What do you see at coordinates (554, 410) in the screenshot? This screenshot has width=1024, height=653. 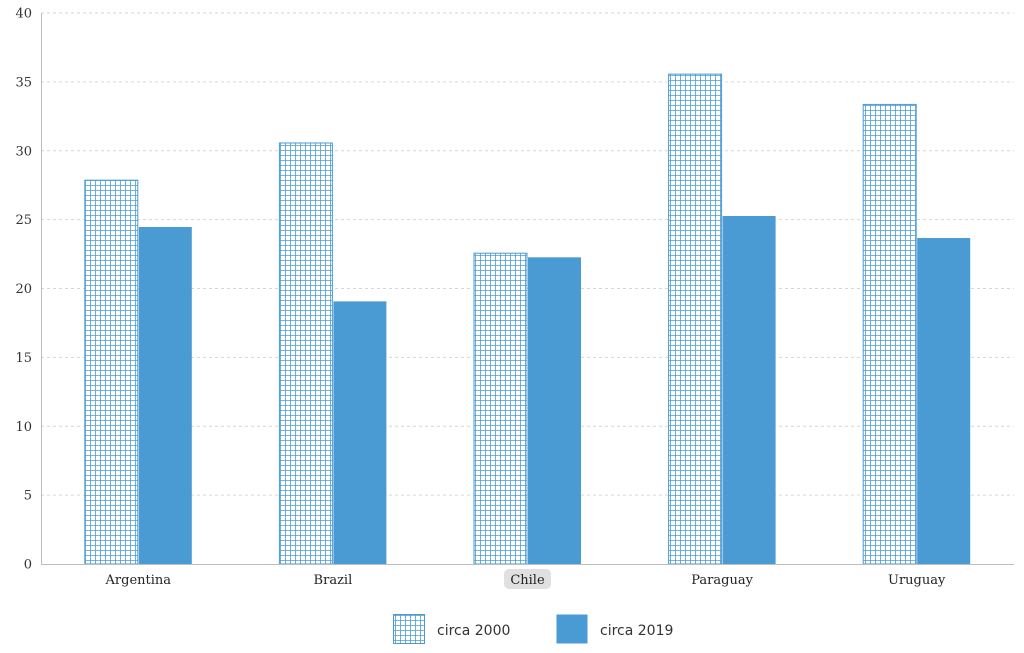 I see `bar-circa-2019-chile` at bounding box center [554, 410].